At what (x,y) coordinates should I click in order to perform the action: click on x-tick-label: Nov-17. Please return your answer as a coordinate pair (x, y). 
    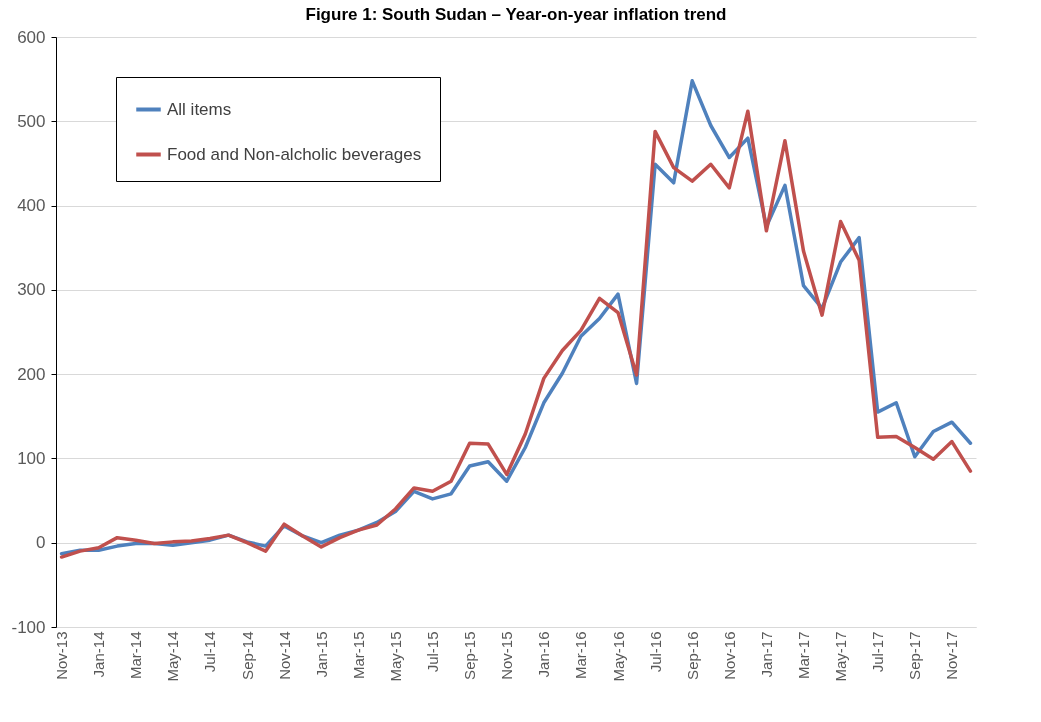
    Looking at the image, I should click on (952, 655).